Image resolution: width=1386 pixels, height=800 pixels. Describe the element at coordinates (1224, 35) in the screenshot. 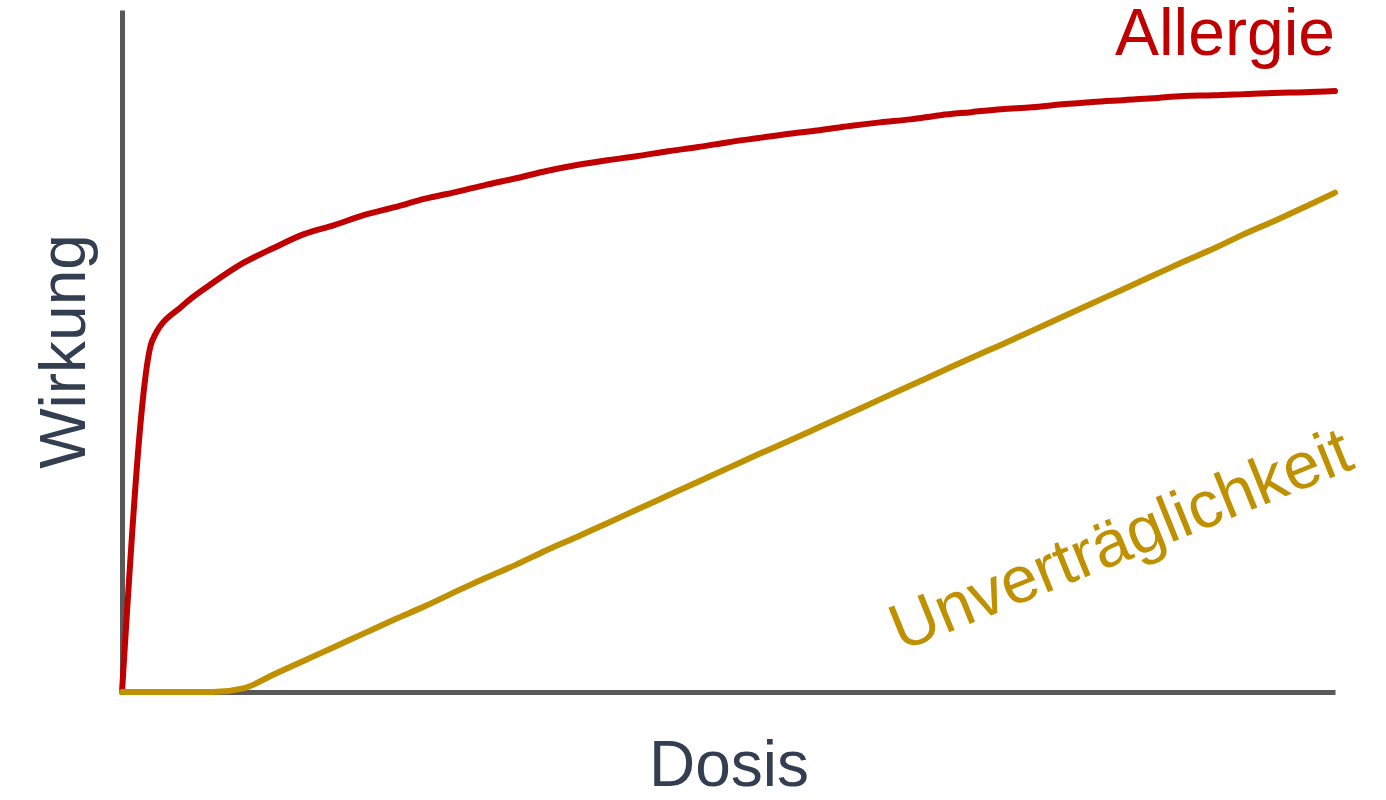

I see `series-label: Allergie` at that location.